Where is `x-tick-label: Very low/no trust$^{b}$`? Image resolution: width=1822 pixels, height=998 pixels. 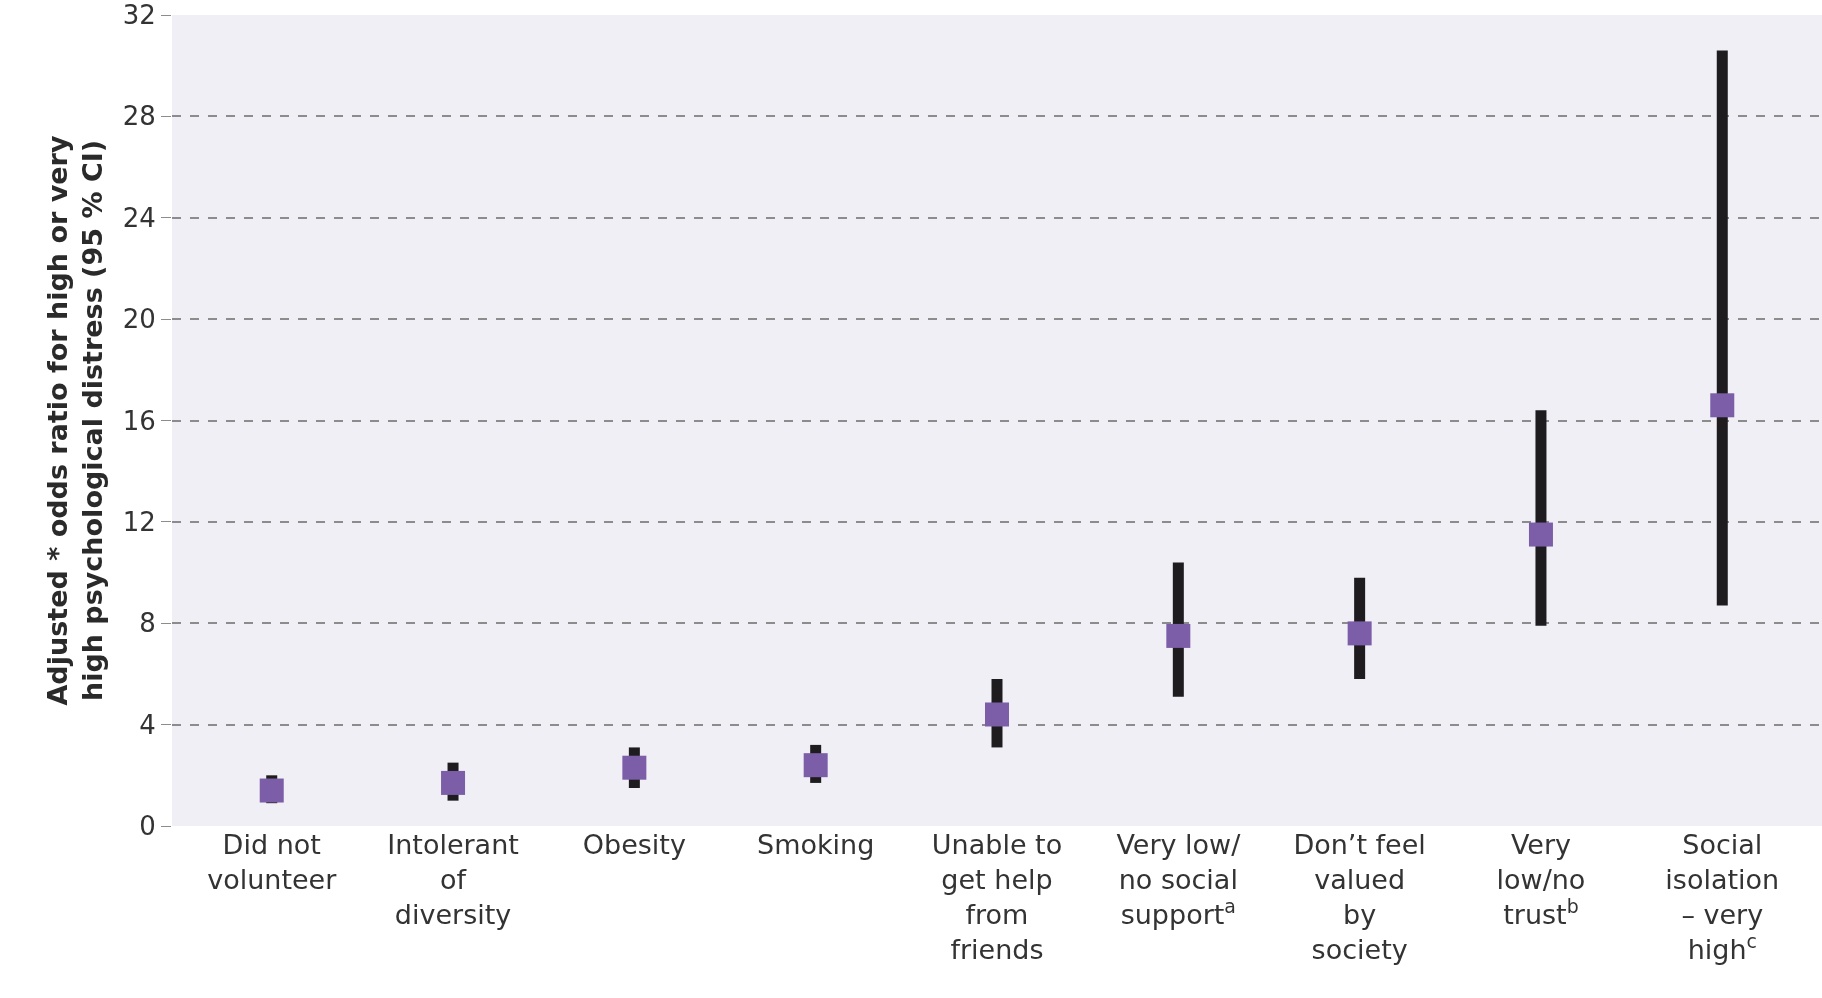 x-tick-label: Very low/no trust$^{b}$ is located at coordinates (1541, 880).